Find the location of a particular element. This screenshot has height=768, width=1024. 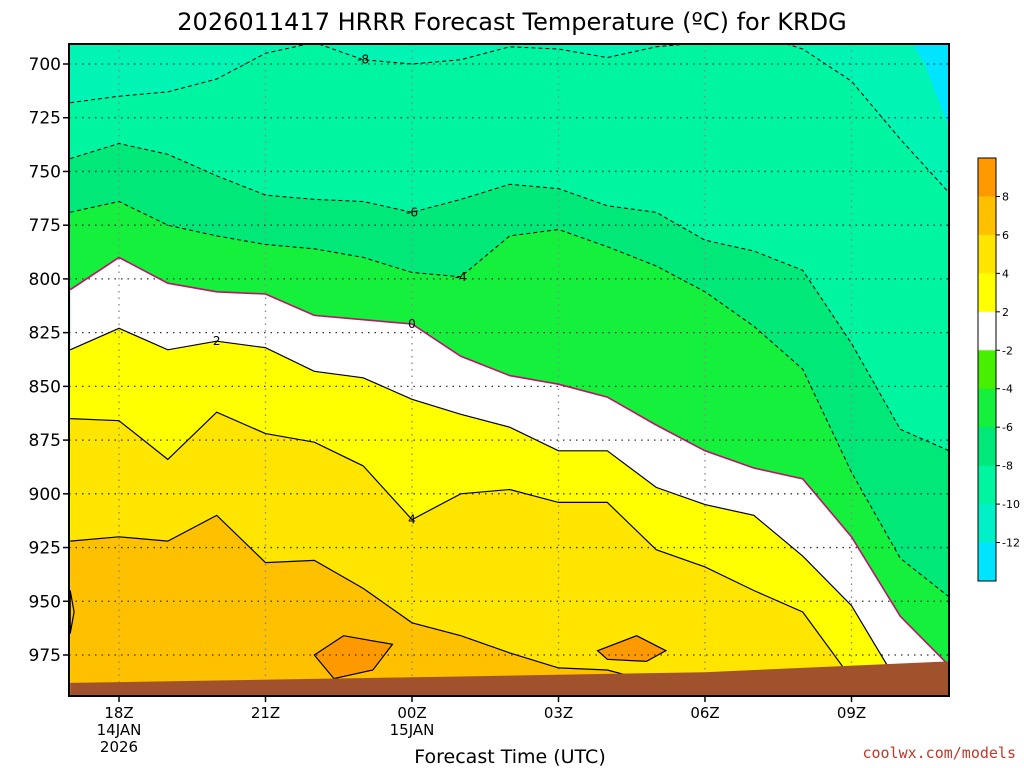

y-tick-label-900: 900 is located at coordinates (45, 495).